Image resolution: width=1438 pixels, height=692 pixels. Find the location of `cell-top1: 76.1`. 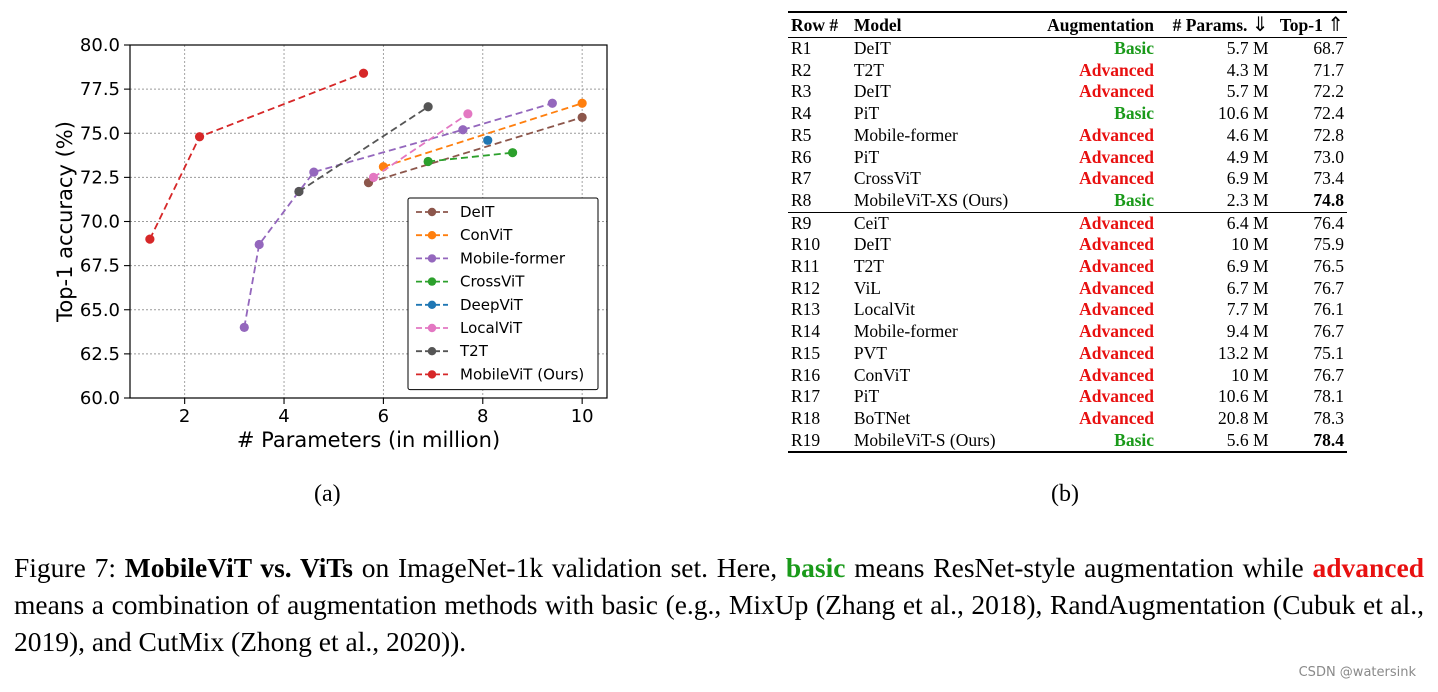

cell-top1: 76.1 is located at coordinates (1328, 309).